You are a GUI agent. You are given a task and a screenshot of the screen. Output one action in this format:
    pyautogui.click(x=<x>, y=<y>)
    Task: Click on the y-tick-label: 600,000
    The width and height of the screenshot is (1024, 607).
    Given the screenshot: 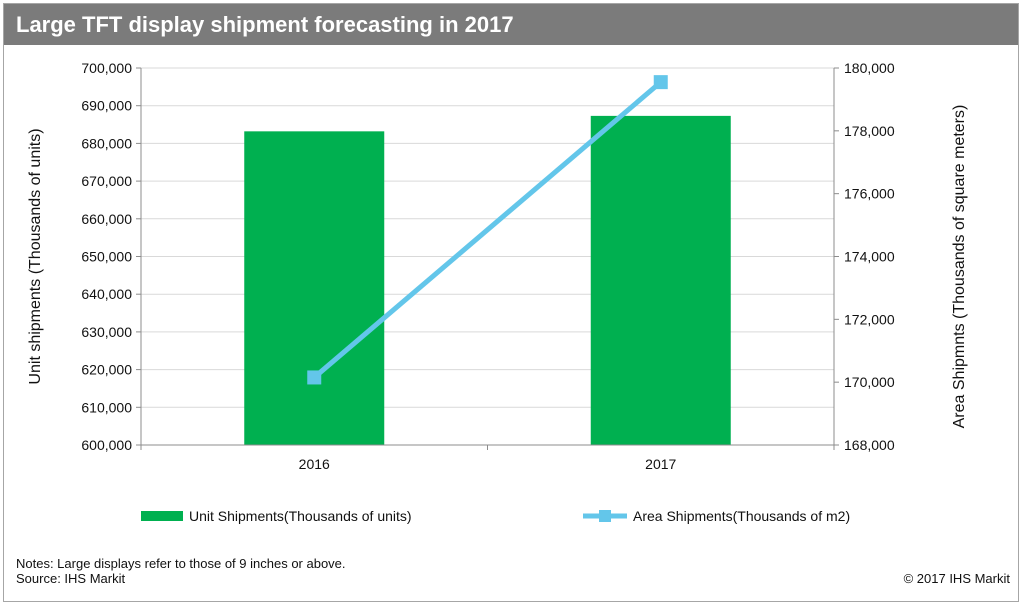 What is the action you would take?
    pyautogui.click(x=106, y=445)
    